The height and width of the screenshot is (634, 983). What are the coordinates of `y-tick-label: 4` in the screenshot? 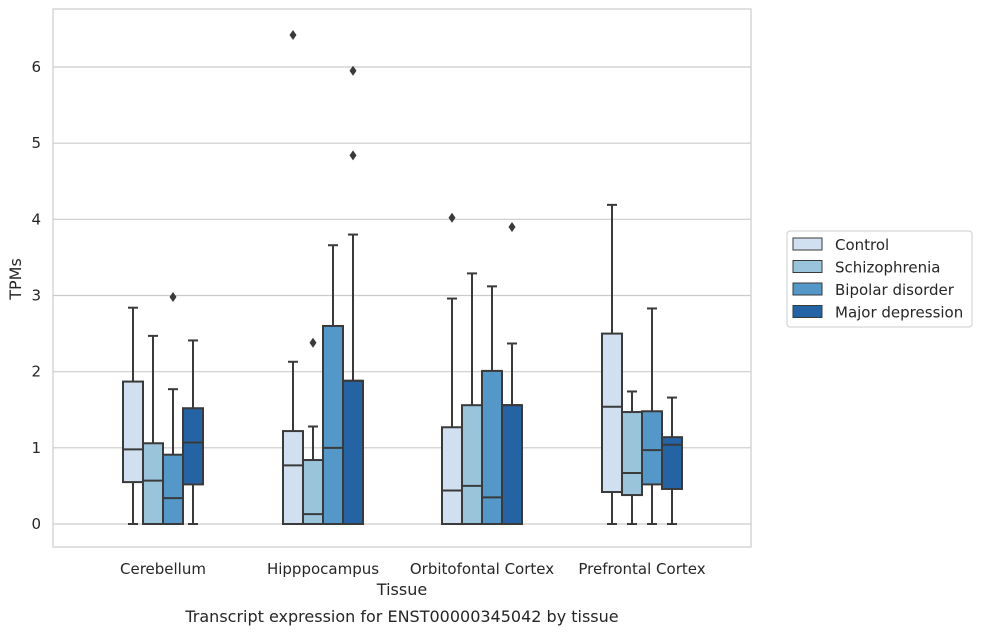 It's located at (36, 219).